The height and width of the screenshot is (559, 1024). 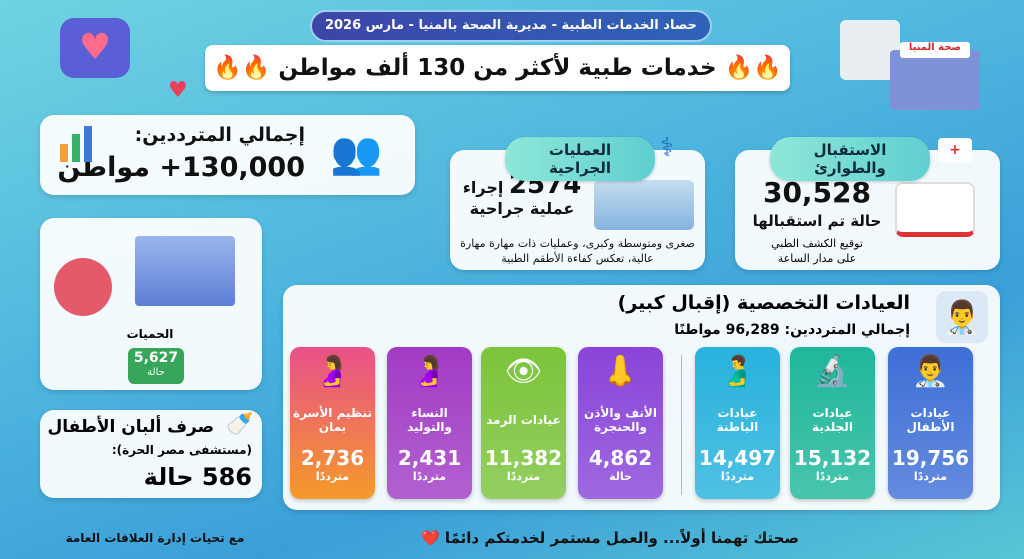 I want to click on clinic-value: 19,756, so click(x=930, y=458).